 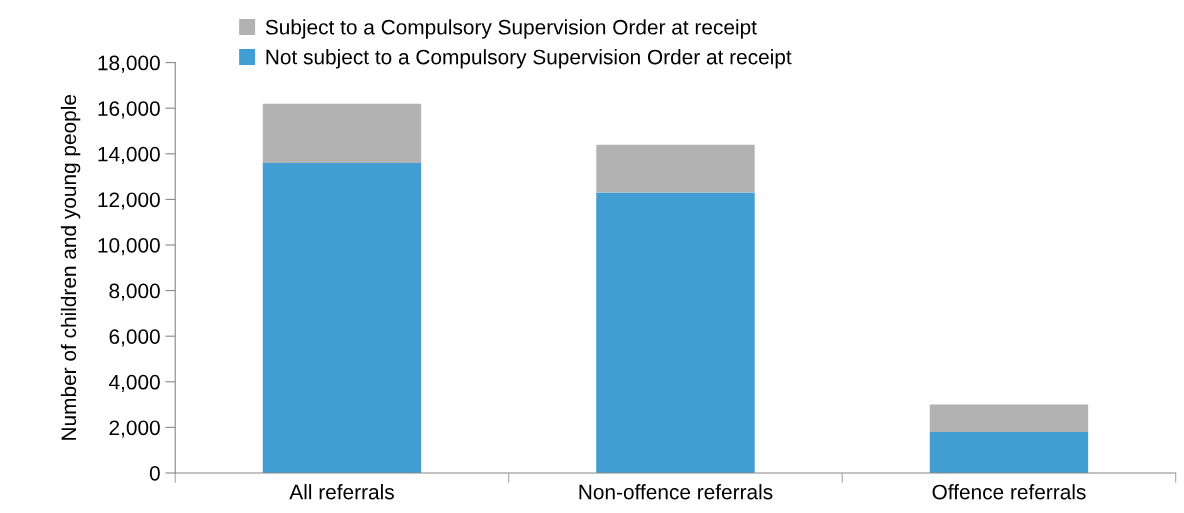 I want to click on y-tick-label: 14,000, so click(x=129, y=155).